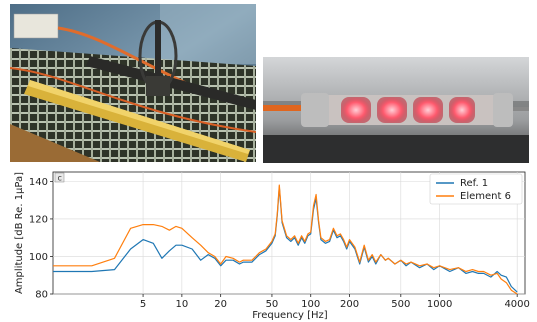  Describe the element at coordinates (220, 304) in the screenshot. I see `x-tick-label: 20` at that location.